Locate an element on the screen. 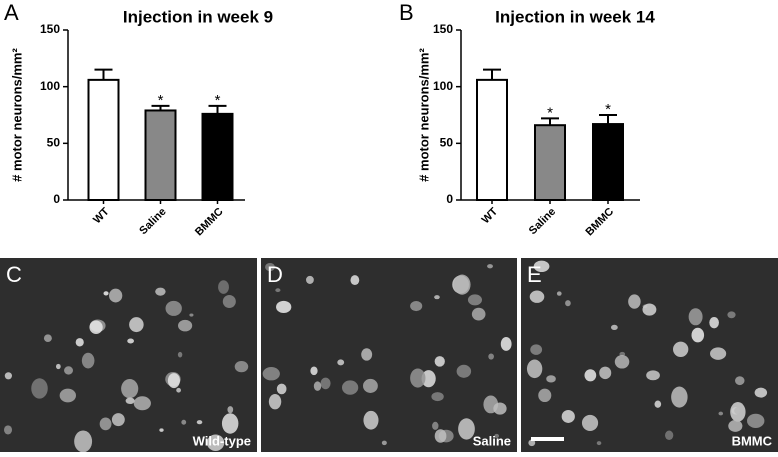 The width and height of the screenshot is (778, 457). panel-label: C is located at coordinates (14, 274).